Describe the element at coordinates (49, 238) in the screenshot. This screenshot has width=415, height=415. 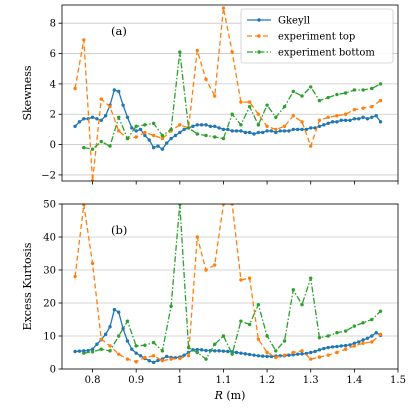
I see `y-tick-label: 40` at that location.